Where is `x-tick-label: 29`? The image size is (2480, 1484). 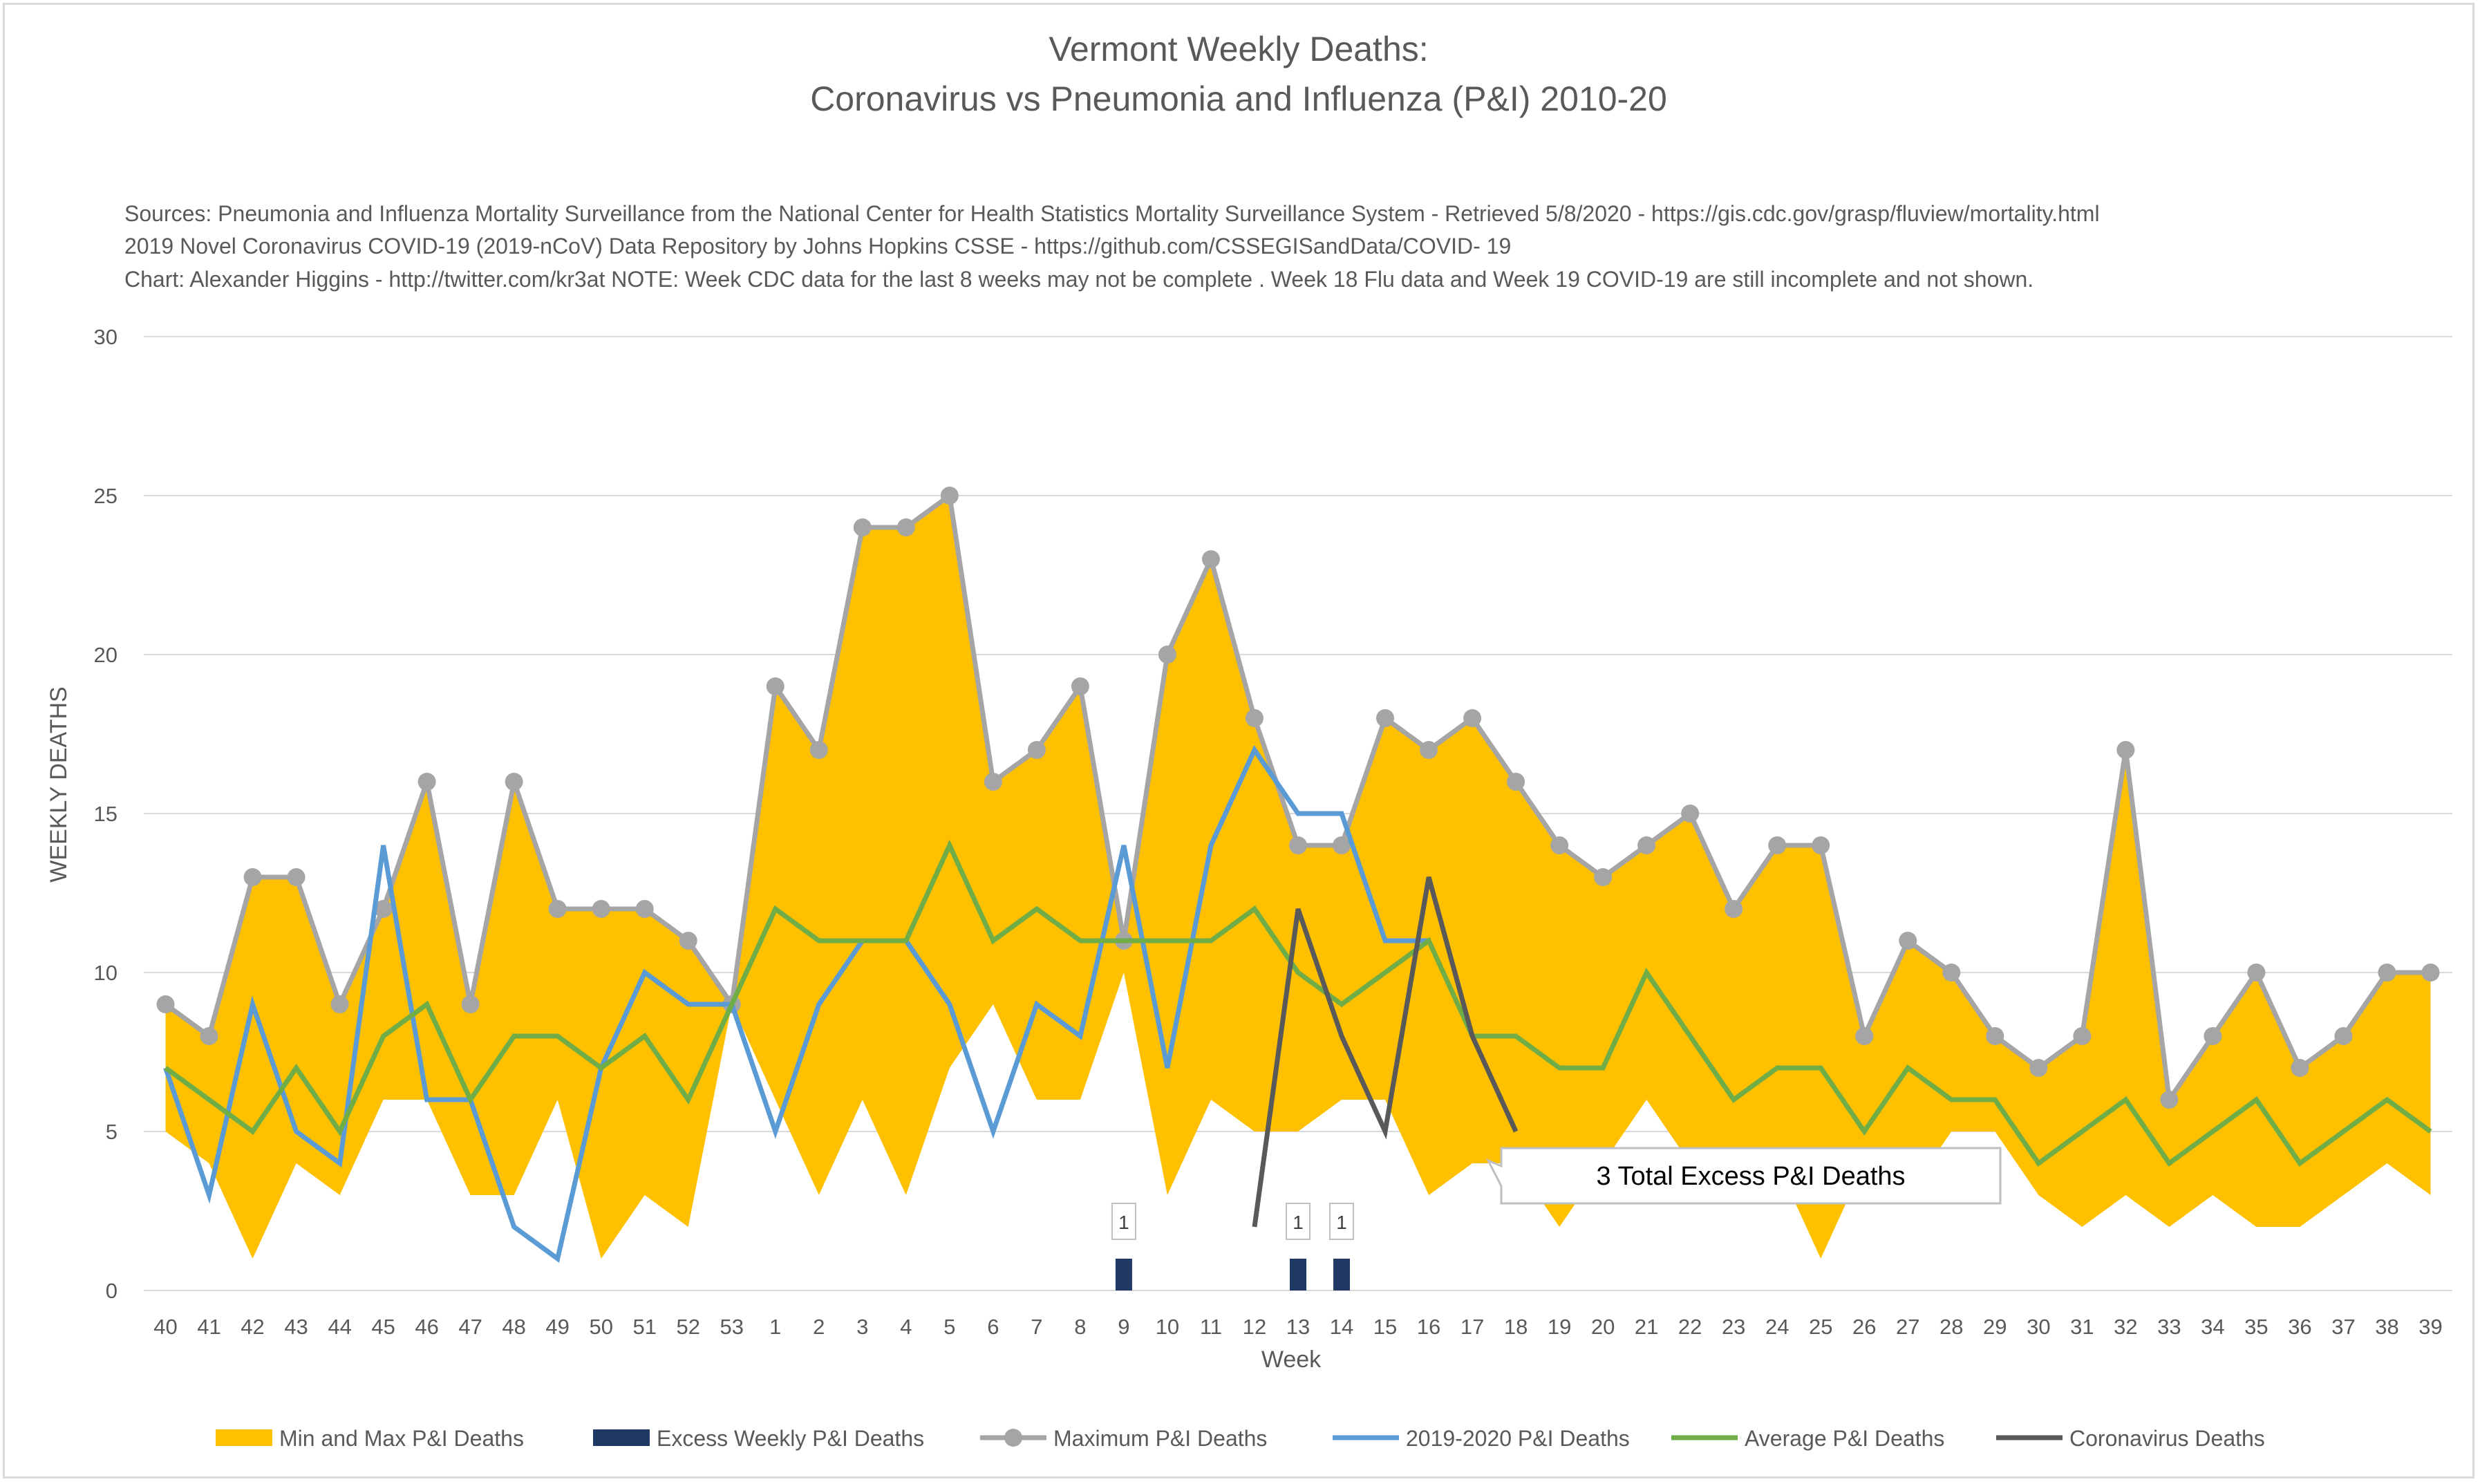
x-tick-label: 29 is located at coordinates (1995, 1327).